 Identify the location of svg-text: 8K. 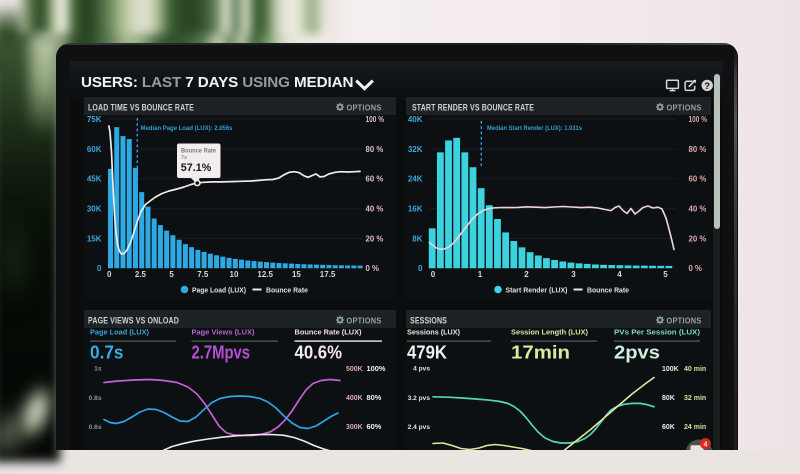
(417, 238).